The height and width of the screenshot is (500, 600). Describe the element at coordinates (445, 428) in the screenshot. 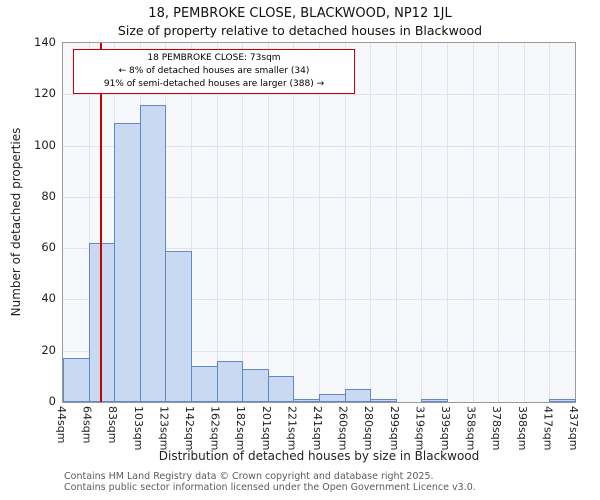

I see `x-tick-label: 339sqm` at that location.